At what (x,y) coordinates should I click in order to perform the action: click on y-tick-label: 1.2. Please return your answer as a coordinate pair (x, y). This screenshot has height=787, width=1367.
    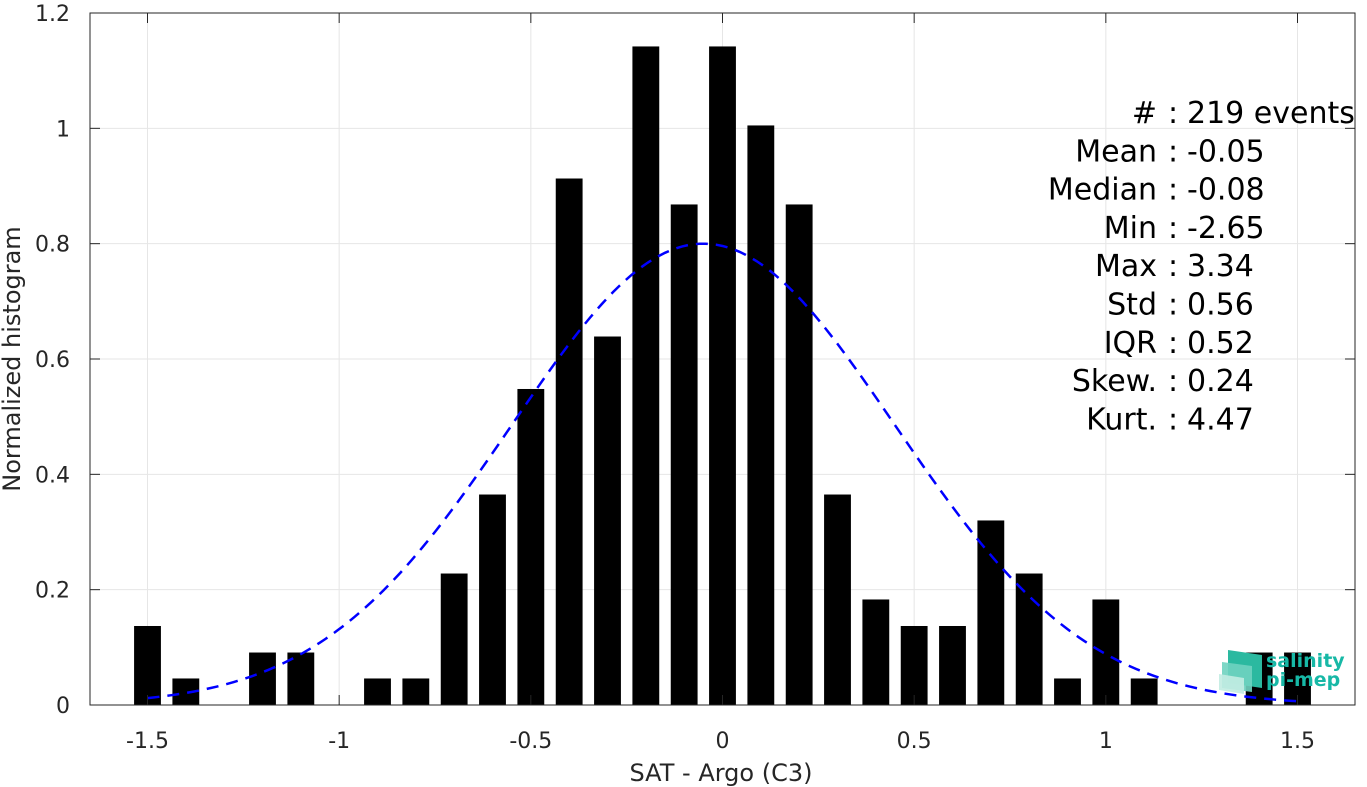
    Looking at the image, I should click on (52, 14).